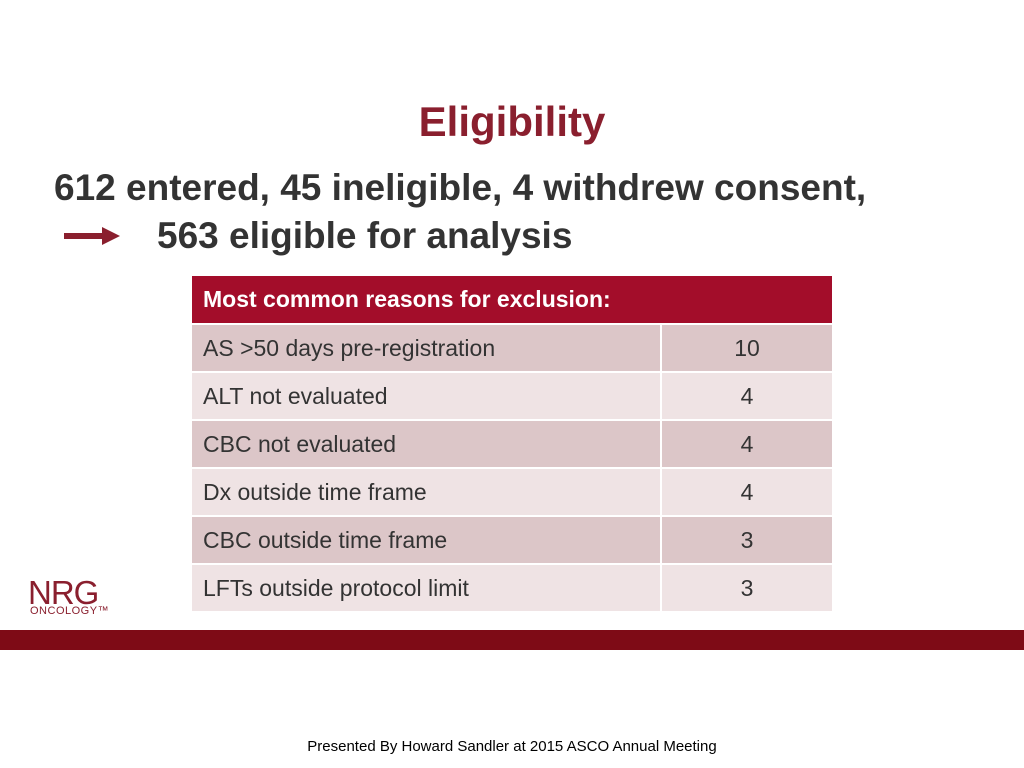 This screenshot has height=768, width=1024. I want to click on table-header-row: Most common reasons for exclusion:, so click(512, 300).